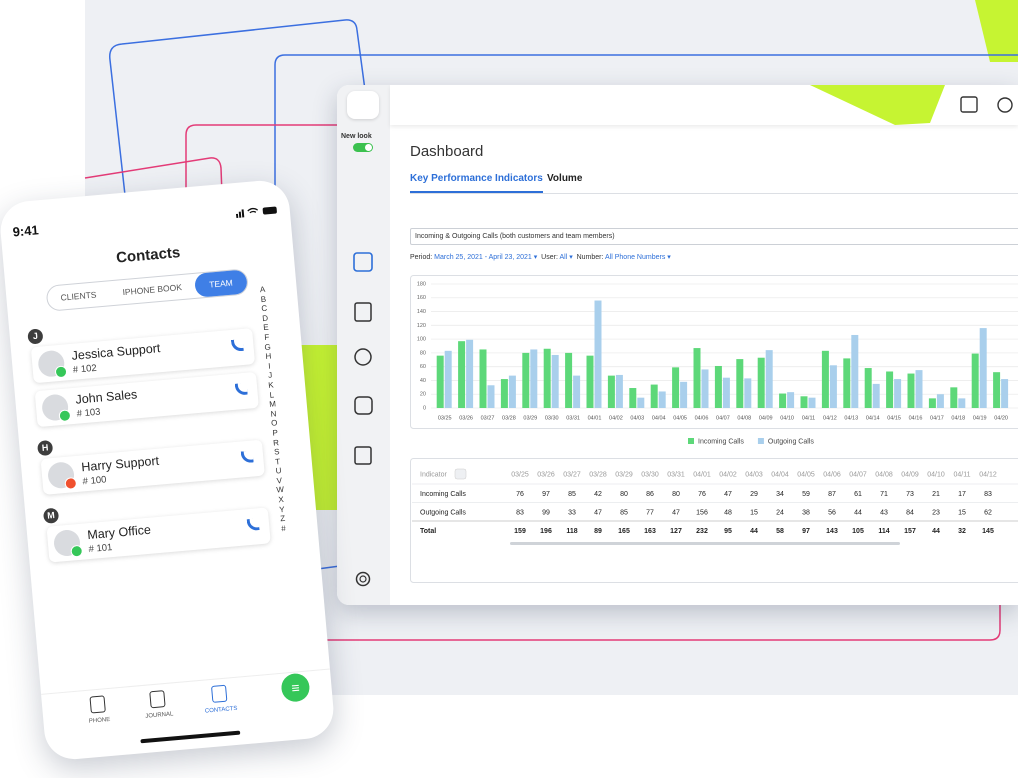  What do you see at coordinates (565, 178) in the screenshot?
I see `tab: Volume` at bounding box center [565, 178].